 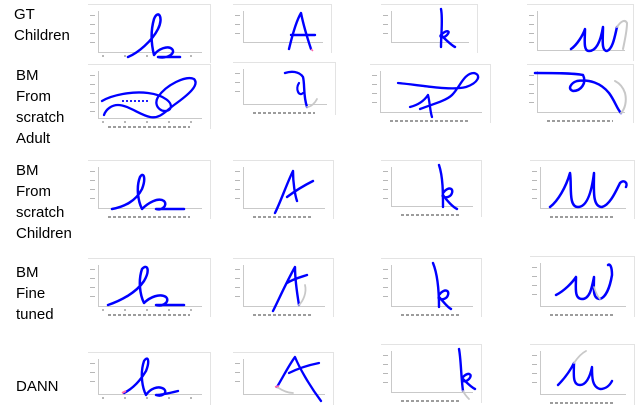 I want to click on plot-bm-fine-tuned-u, so click(x=582, y=286).